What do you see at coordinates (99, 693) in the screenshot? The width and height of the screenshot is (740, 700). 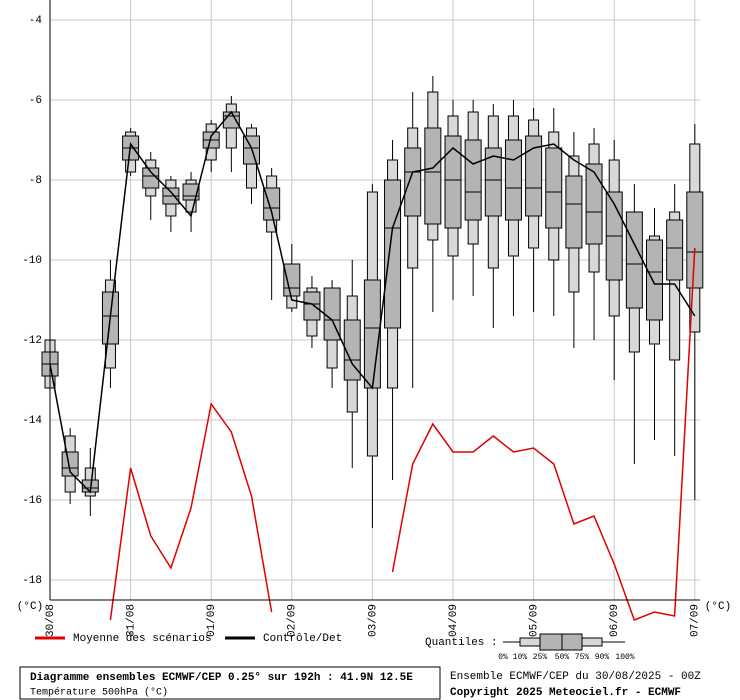 I see `chart-subtitle: Température 500hPa (°C)` at bounding box center [99, 693].